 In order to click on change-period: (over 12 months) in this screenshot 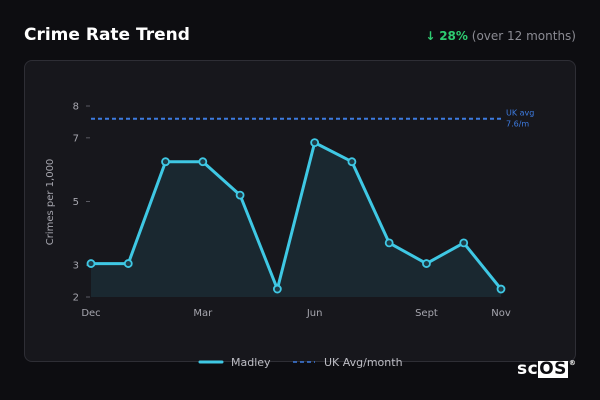, I will do `click(523, 36)`.